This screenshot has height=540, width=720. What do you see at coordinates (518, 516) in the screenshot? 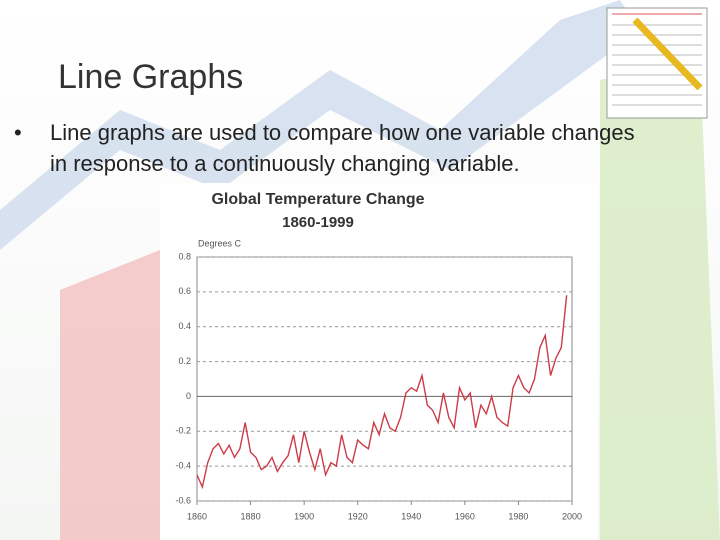
I see `x-tick-label: 1980` at bounding box center [518, 516].